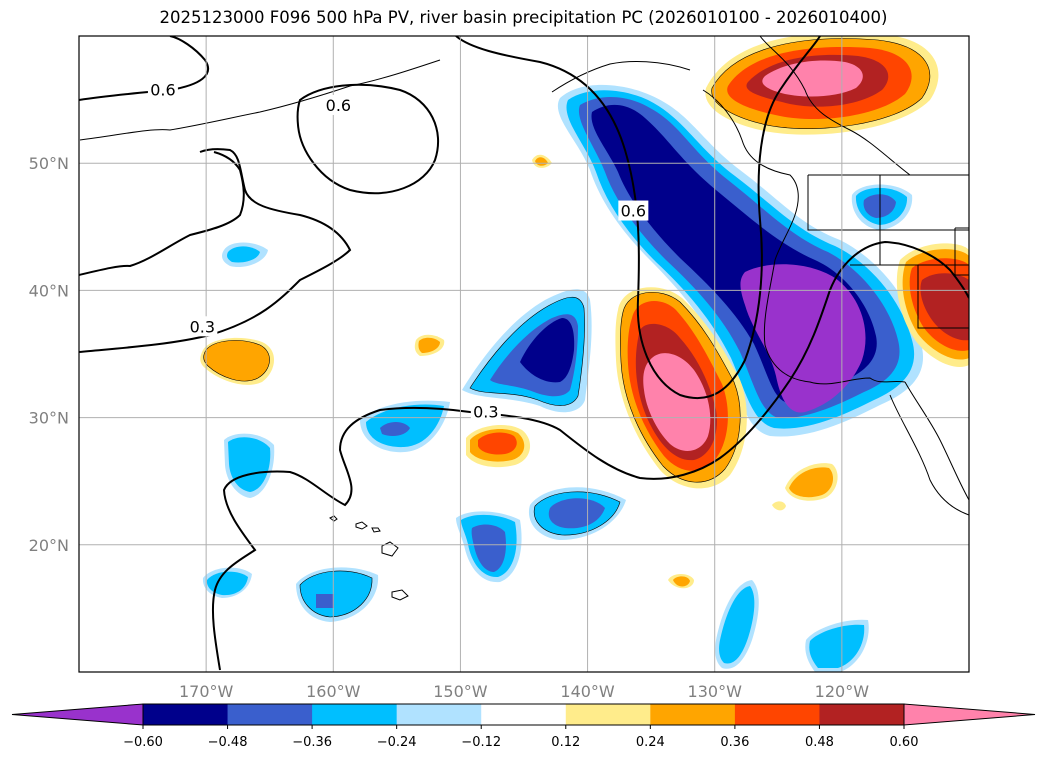  What do you see at coordinates (904, 742) in the screenshot?
I see `colorbar-tick-label: 0.60` at bounding box center [904, 742].